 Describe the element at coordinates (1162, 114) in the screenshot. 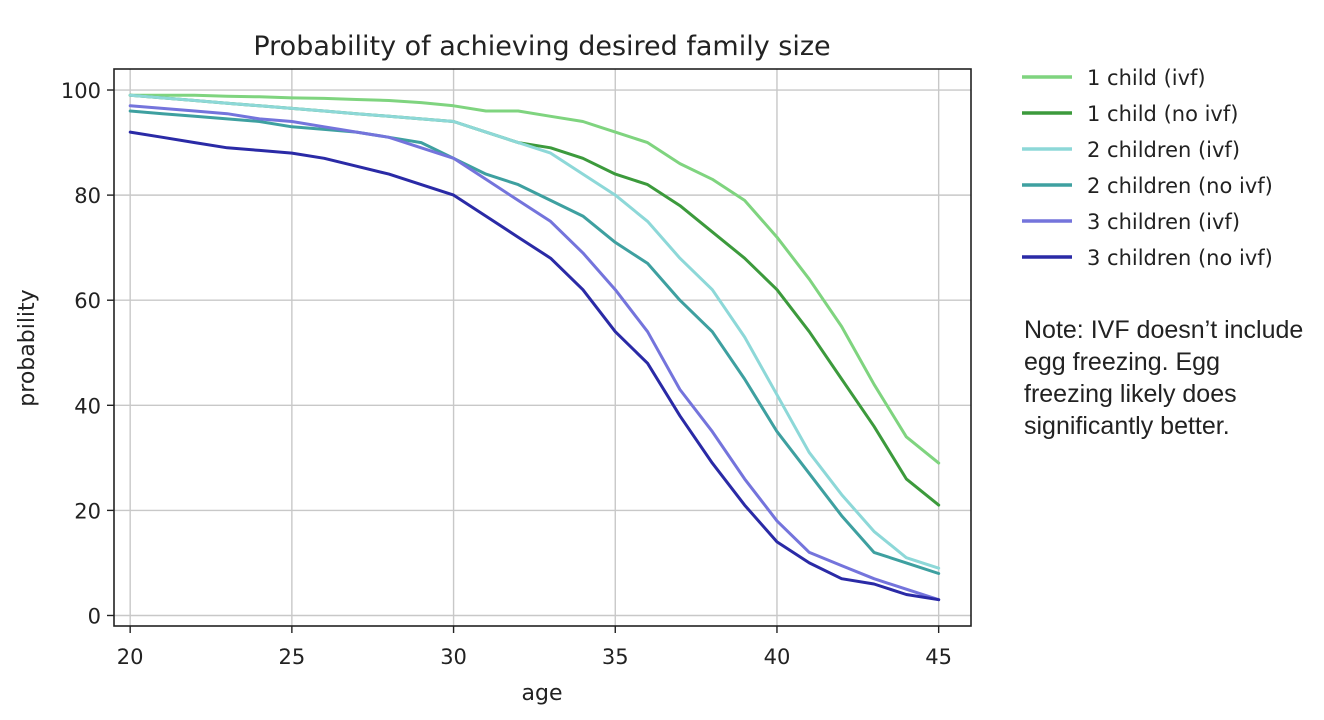

I see `legend-label: 1 child (no ivf)` at that location.